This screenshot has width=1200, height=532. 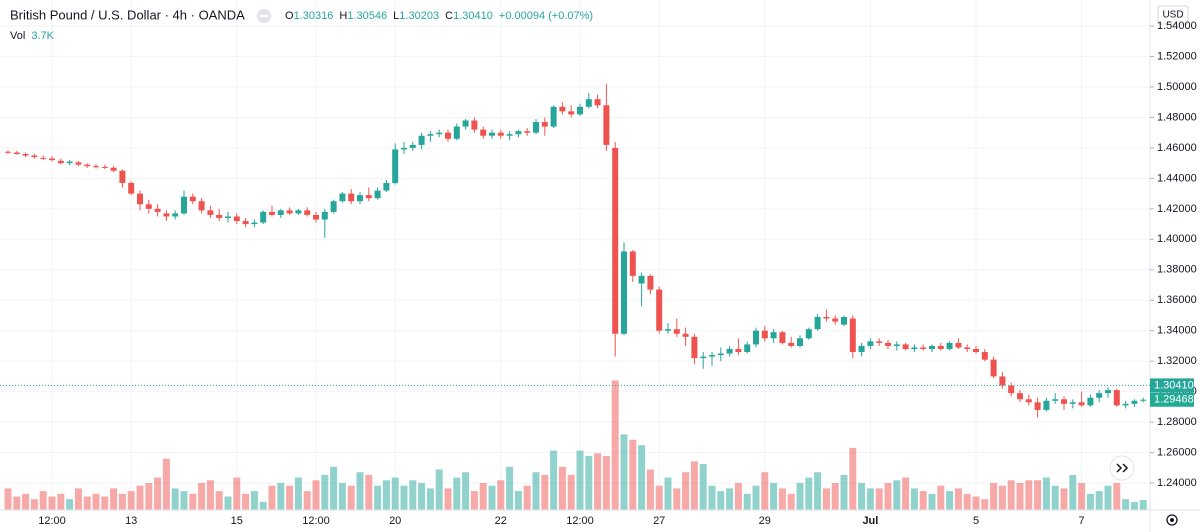 What do you see at coordinates (765, 521) in the screenshot?
I see `x-tick-label: 29` at bounding box center [765, 521].